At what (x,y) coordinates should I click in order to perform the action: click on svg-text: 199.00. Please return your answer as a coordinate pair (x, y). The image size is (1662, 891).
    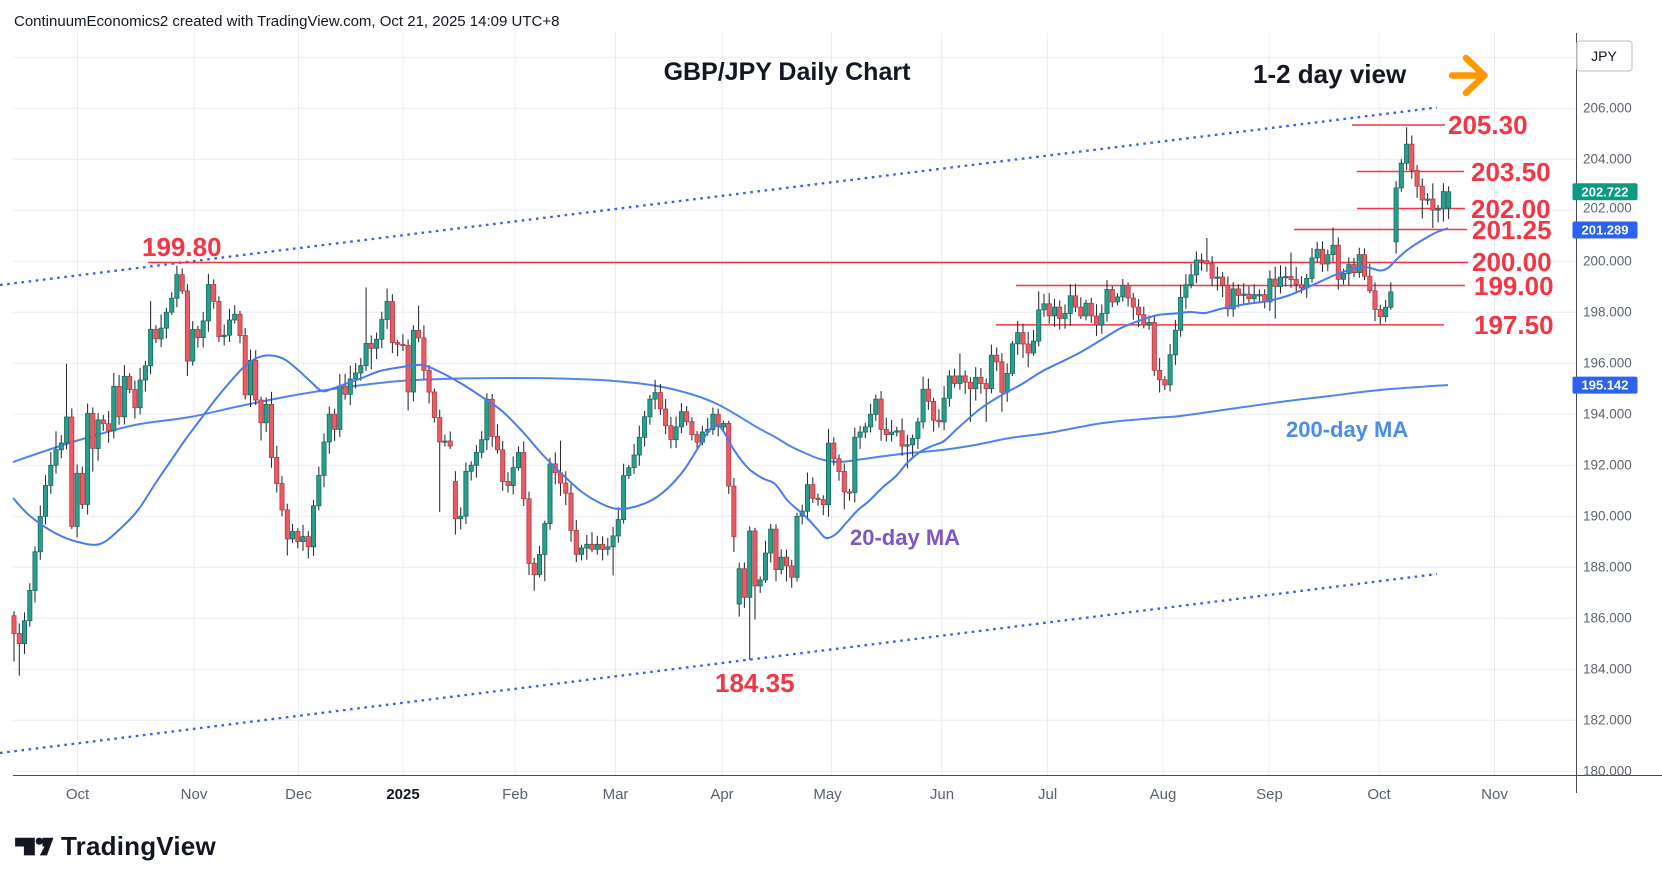
    Looking at the image, I should click on (1514, 286).